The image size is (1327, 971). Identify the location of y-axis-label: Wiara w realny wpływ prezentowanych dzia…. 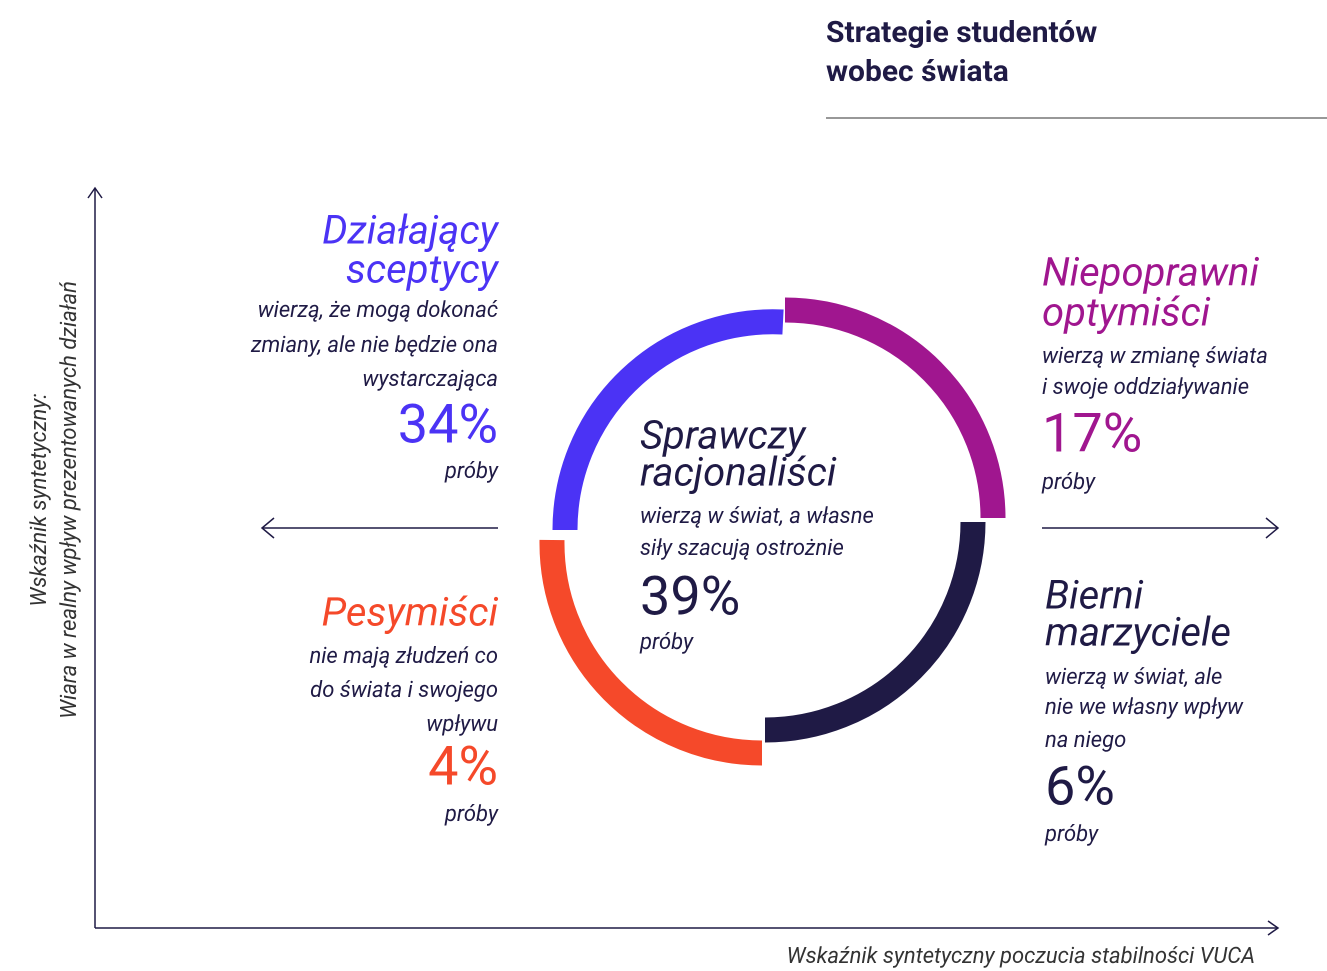
(69, 500).